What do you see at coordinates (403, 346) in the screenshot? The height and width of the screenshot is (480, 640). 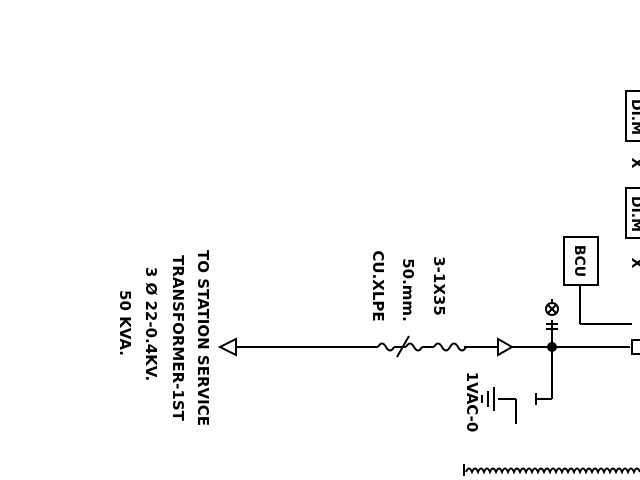 I see `cable-slash` at bounding box center [403, 346].